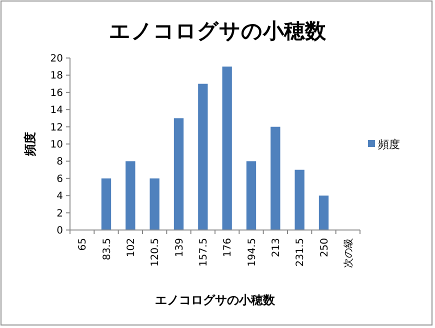  I want to click on x-tick-label: 194.5, so click(252, 252).